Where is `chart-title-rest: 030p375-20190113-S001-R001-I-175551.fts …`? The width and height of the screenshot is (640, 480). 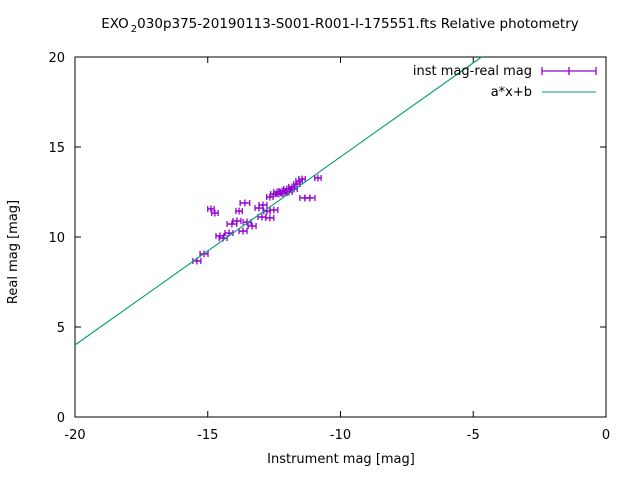
chart-title-rest: 030p375-20190113-S001-R001-I-175551.fts … is located at coordinates (358, 24).